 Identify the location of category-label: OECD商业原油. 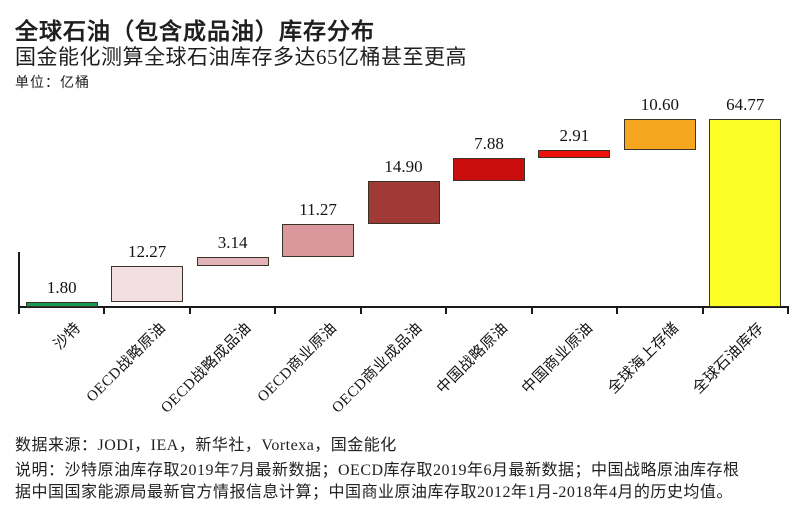
(297, 363).